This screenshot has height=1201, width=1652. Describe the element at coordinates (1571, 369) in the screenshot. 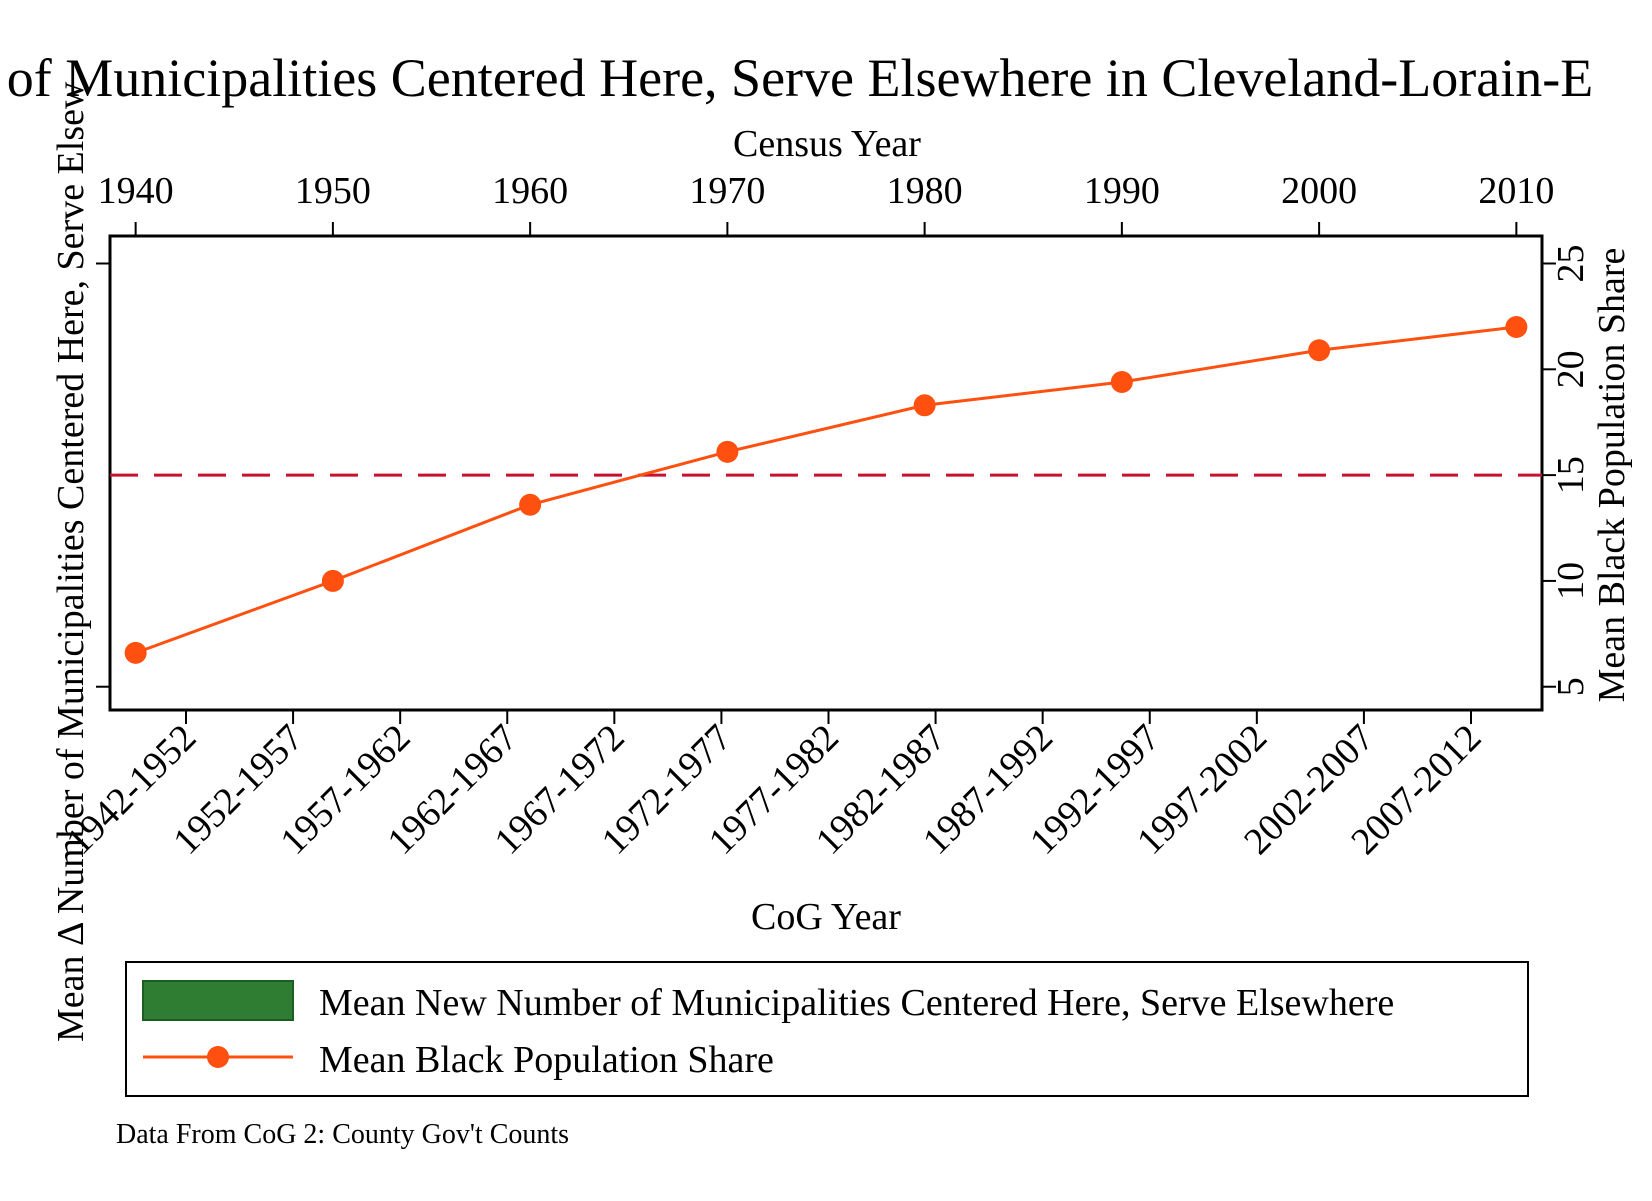

I see `right-tick-label: 20` at that location.